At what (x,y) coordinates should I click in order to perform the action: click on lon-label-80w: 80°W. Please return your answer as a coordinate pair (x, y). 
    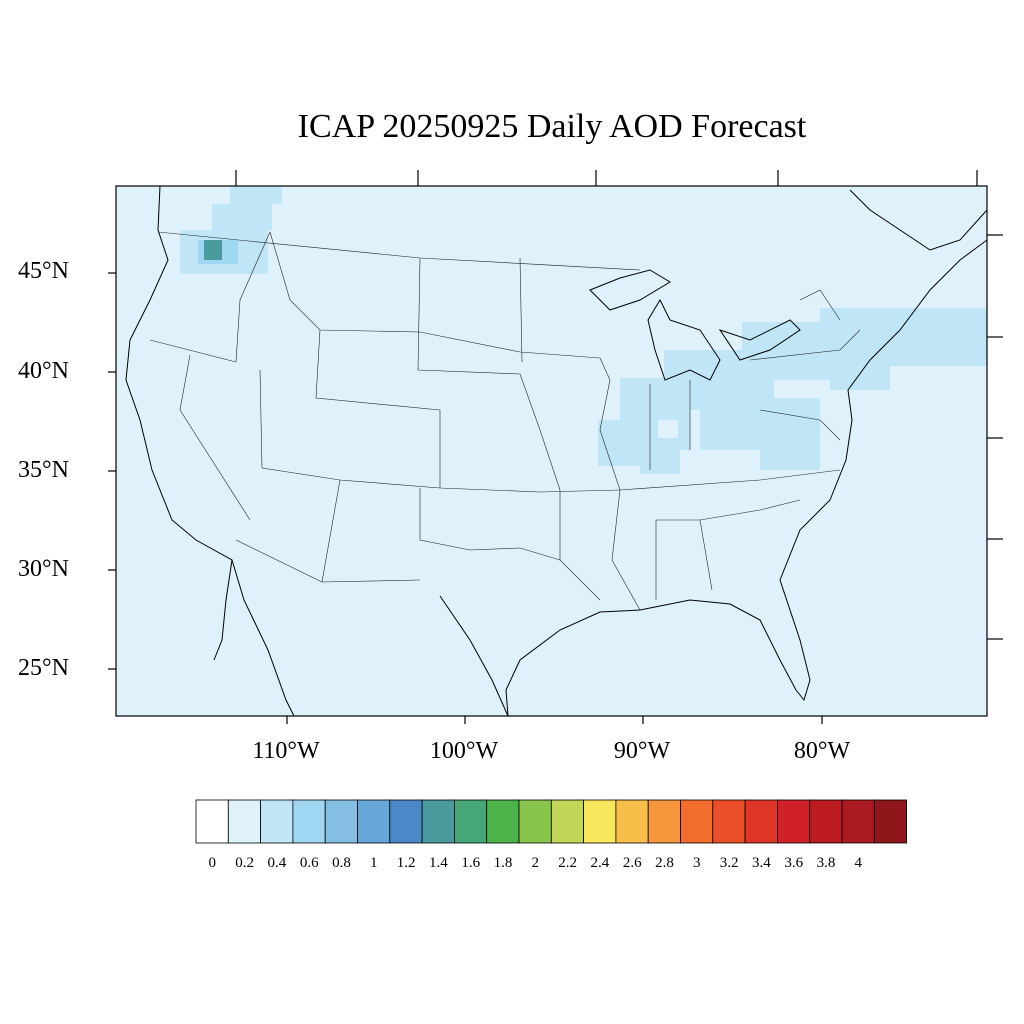
    Looking at the image, I should click on (822, 751).